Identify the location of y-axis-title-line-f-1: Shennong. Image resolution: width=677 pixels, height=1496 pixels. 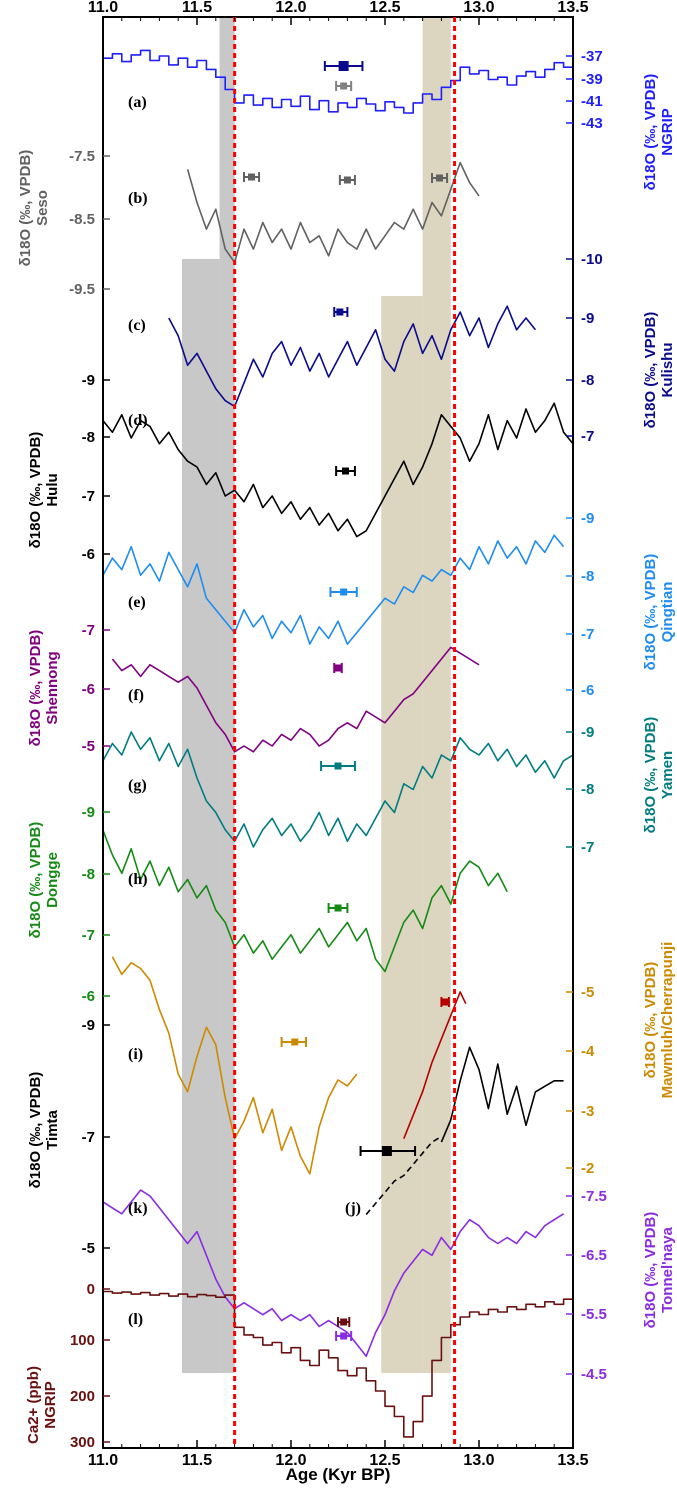
(52, 687).